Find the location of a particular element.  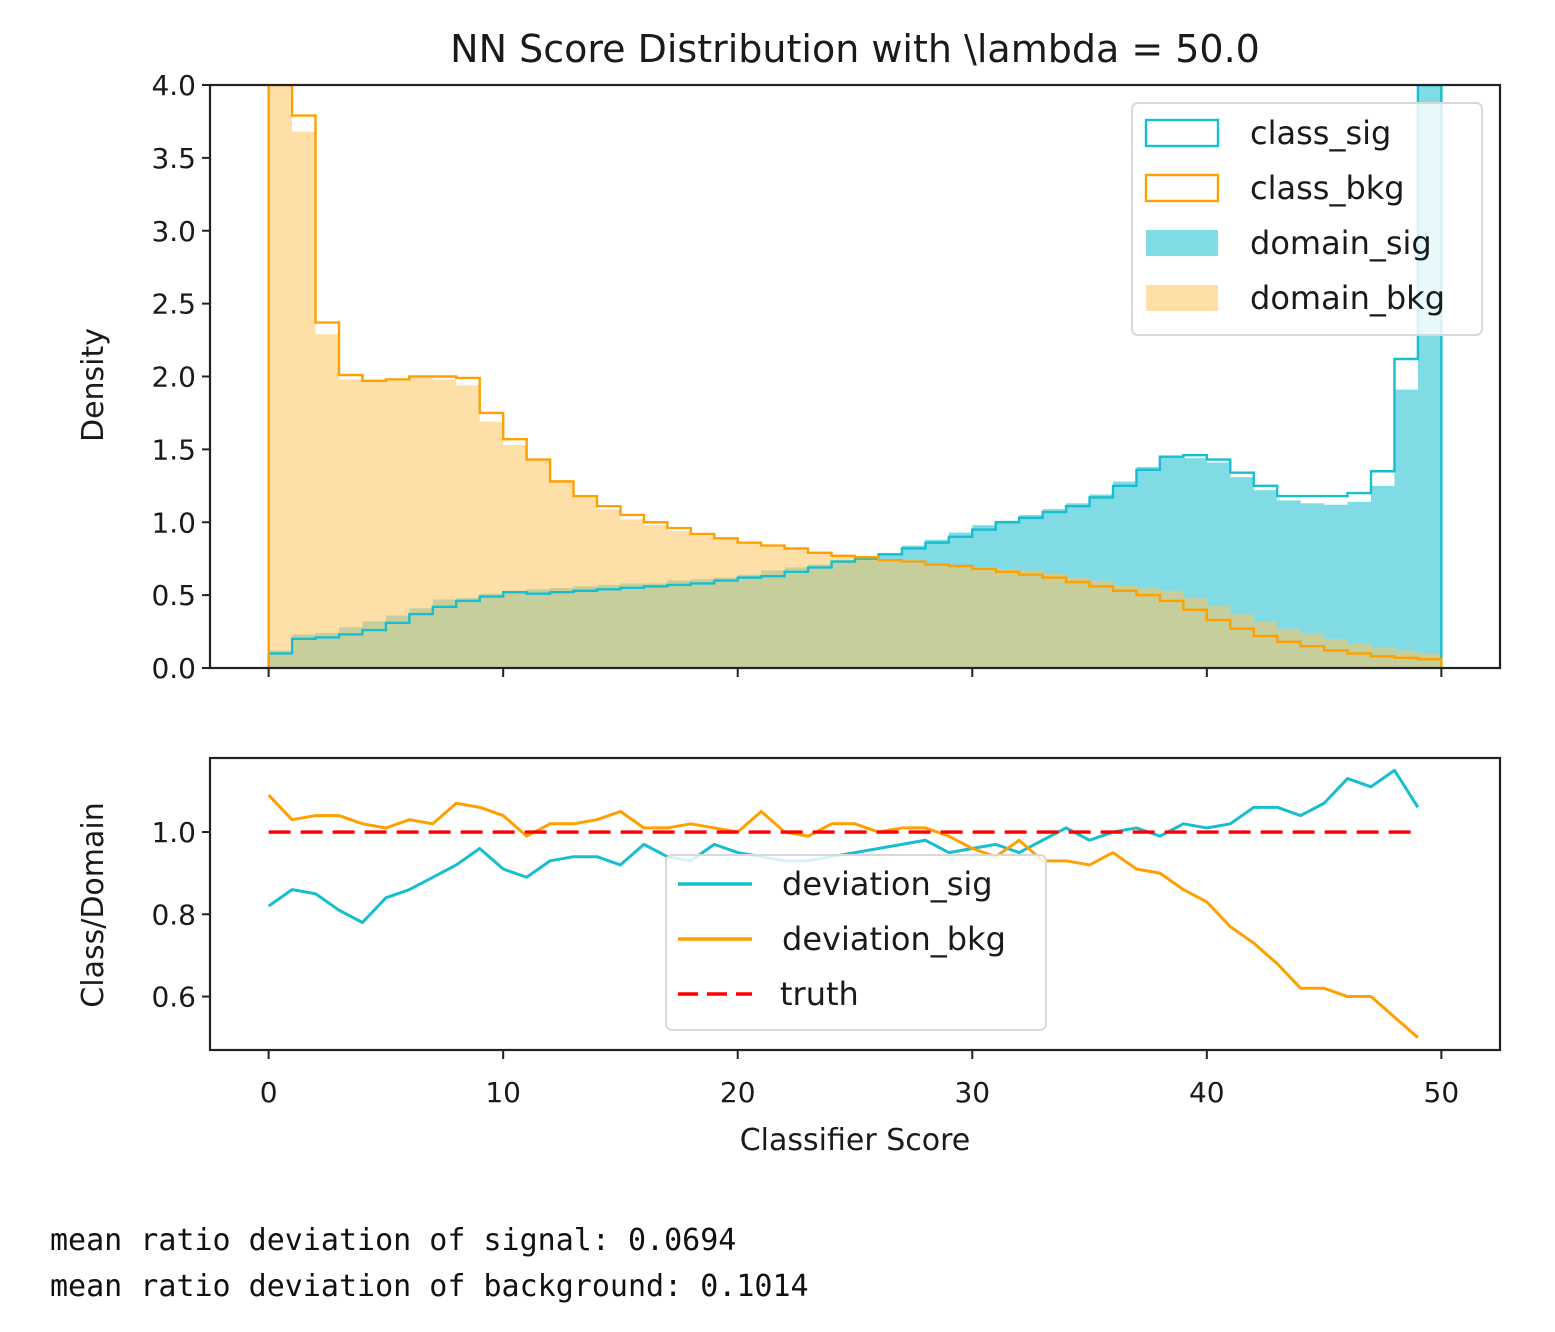

legend-label-class-bkg: class_bkg is located at coordinates (1327, 188).